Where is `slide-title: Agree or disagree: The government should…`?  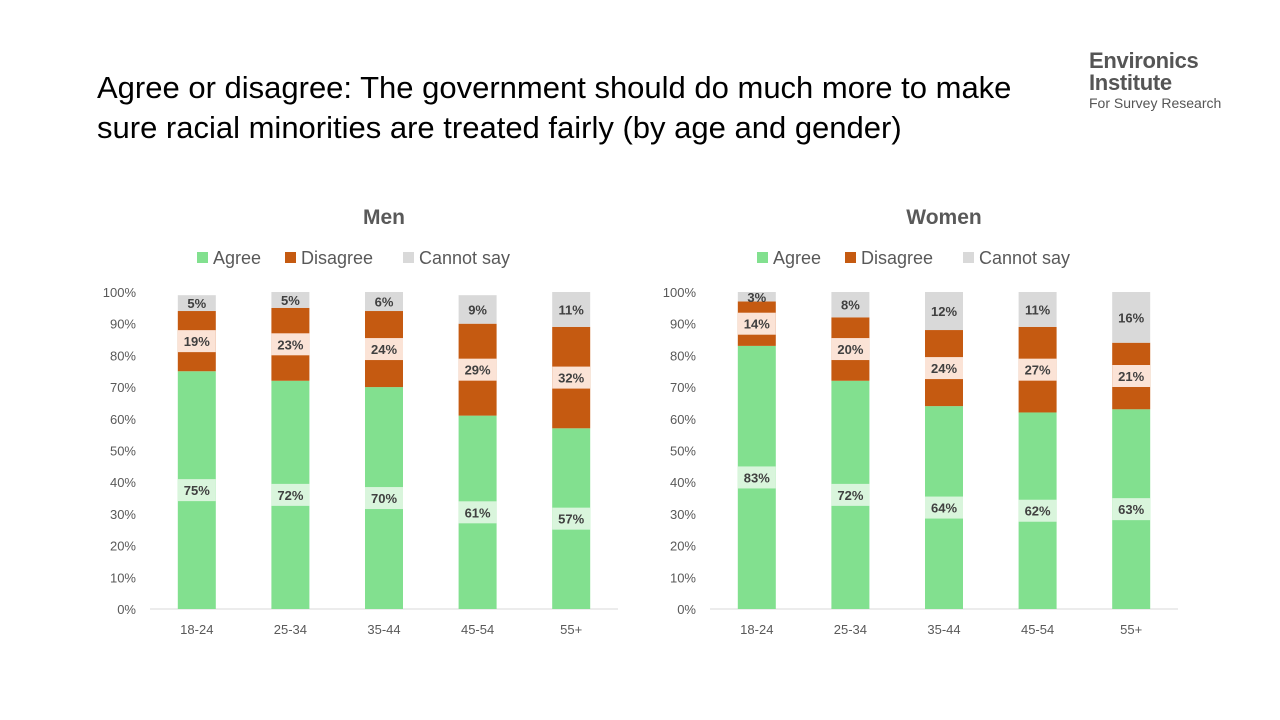
slide-title: Agree or disagree: The government should… is located at coordinates (554, 107).